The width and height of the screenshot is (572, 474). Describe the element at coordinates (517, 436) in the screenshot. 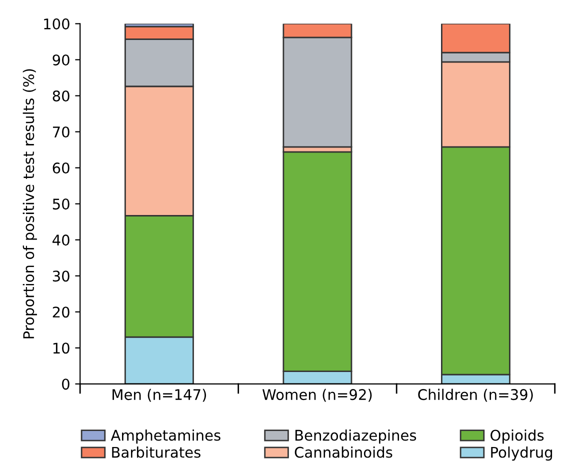

I see `legend-label: Opioids` at that location.